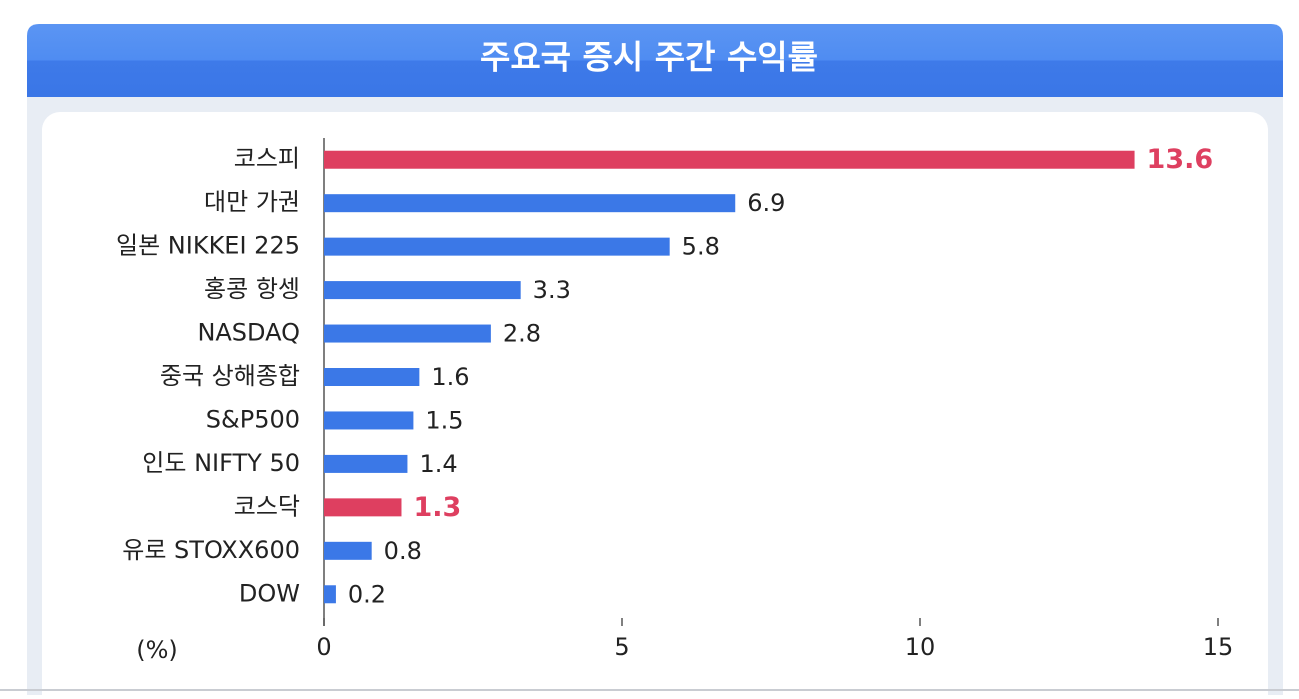 The image size is (1299, 699). What do you see at coordinates (208, 246) in the screenshot?
I see `y-tick-label: 일본 NIKKEI 225` at bounding box center [208, 246].